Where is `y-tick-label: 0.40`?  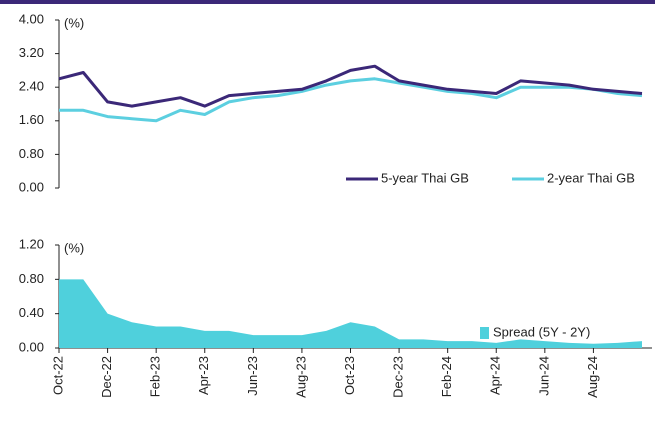
y-tick-label: 0.40 is located at coordinates (31, 312).